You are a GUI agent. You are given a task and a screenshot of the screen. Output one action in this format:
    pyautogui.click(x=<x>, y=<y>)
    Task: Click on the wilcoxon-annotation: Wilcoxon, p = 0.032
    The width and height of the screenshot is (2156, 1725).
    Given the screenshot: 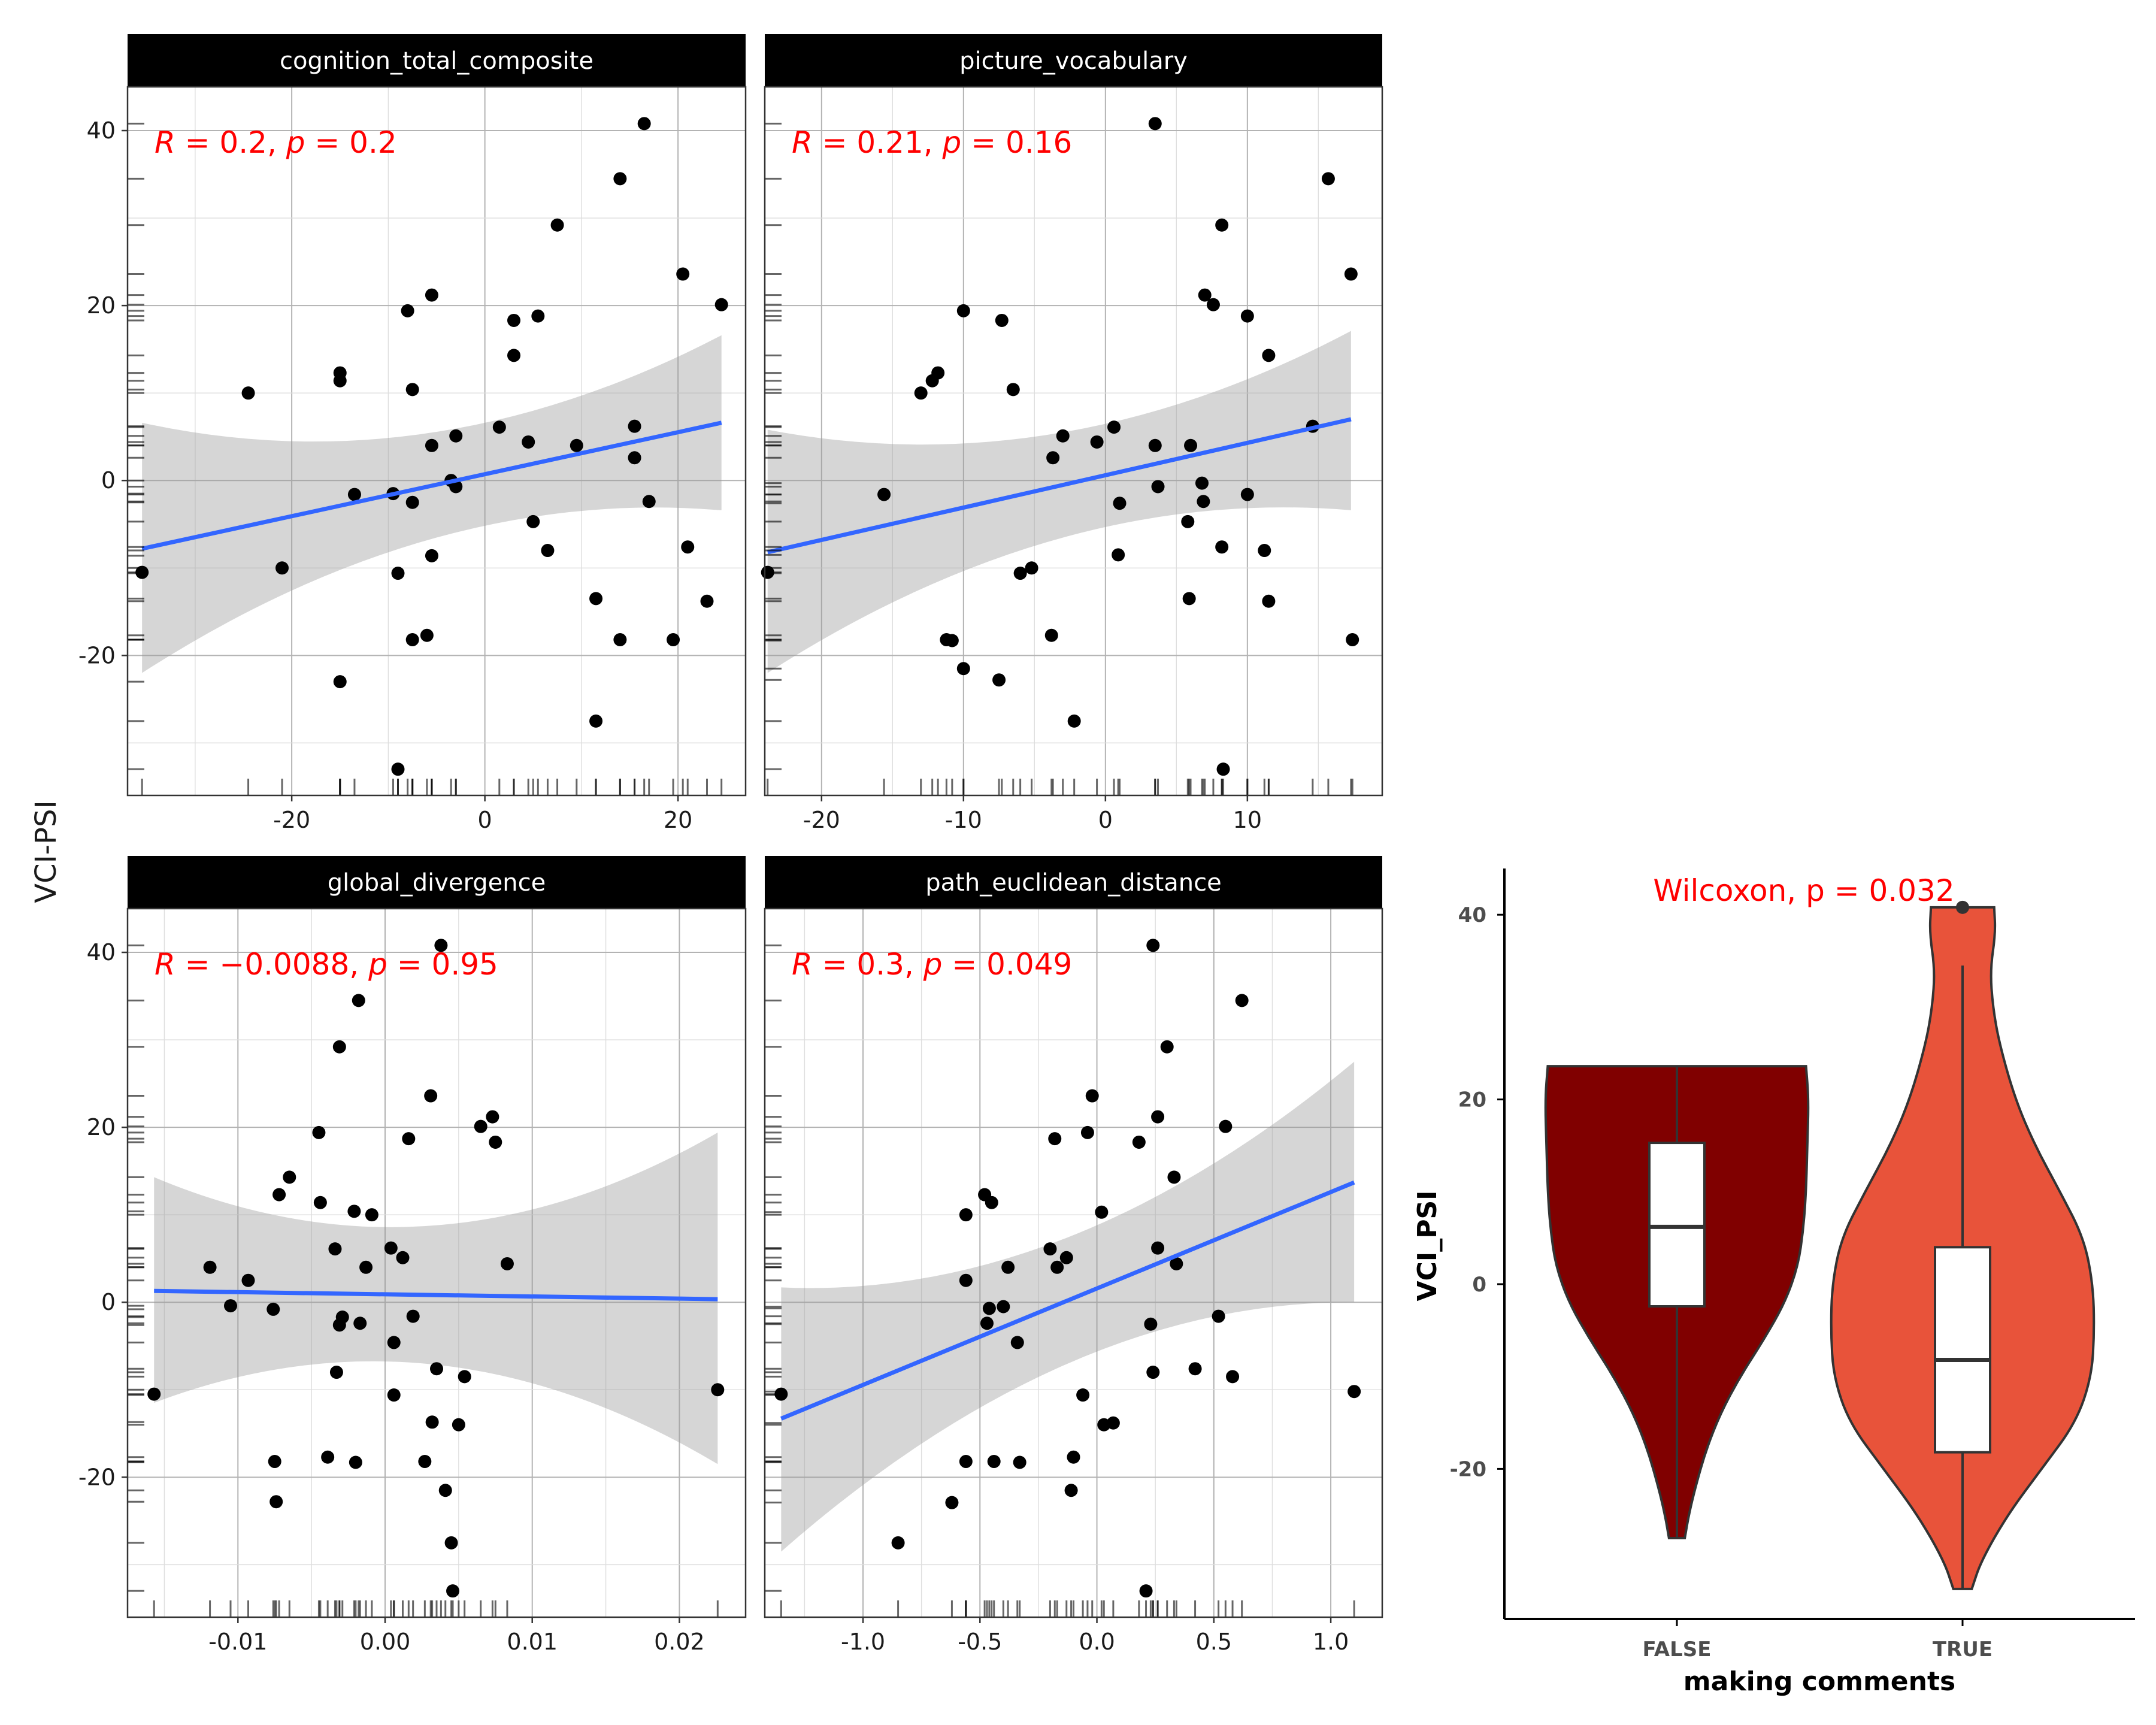 What is the action you would take?
    pyautogui.click(x=1803, y=890)
    